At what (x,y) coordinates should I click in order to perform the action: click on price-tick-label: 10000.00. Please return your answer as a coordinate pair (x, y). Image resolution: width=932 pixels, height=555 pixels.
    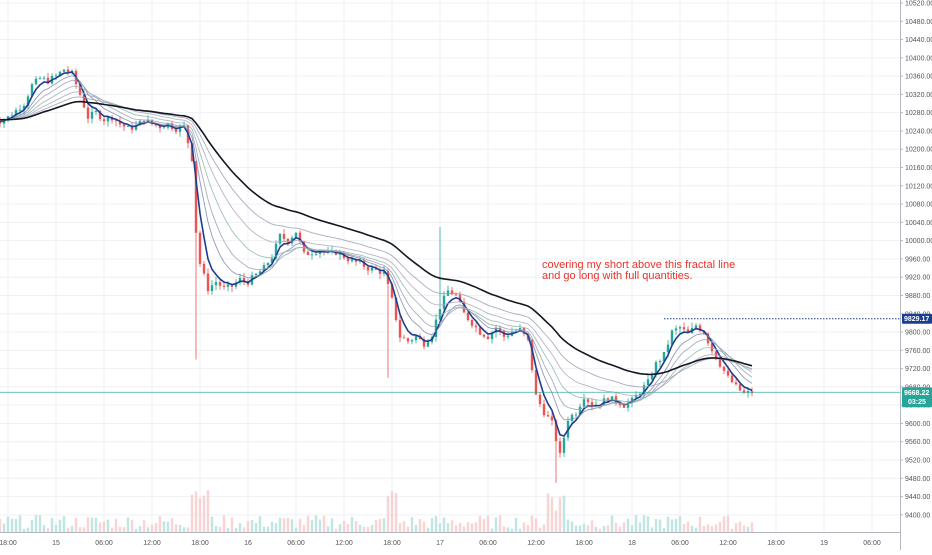
    Looking at the image, I should click on (918, 241).